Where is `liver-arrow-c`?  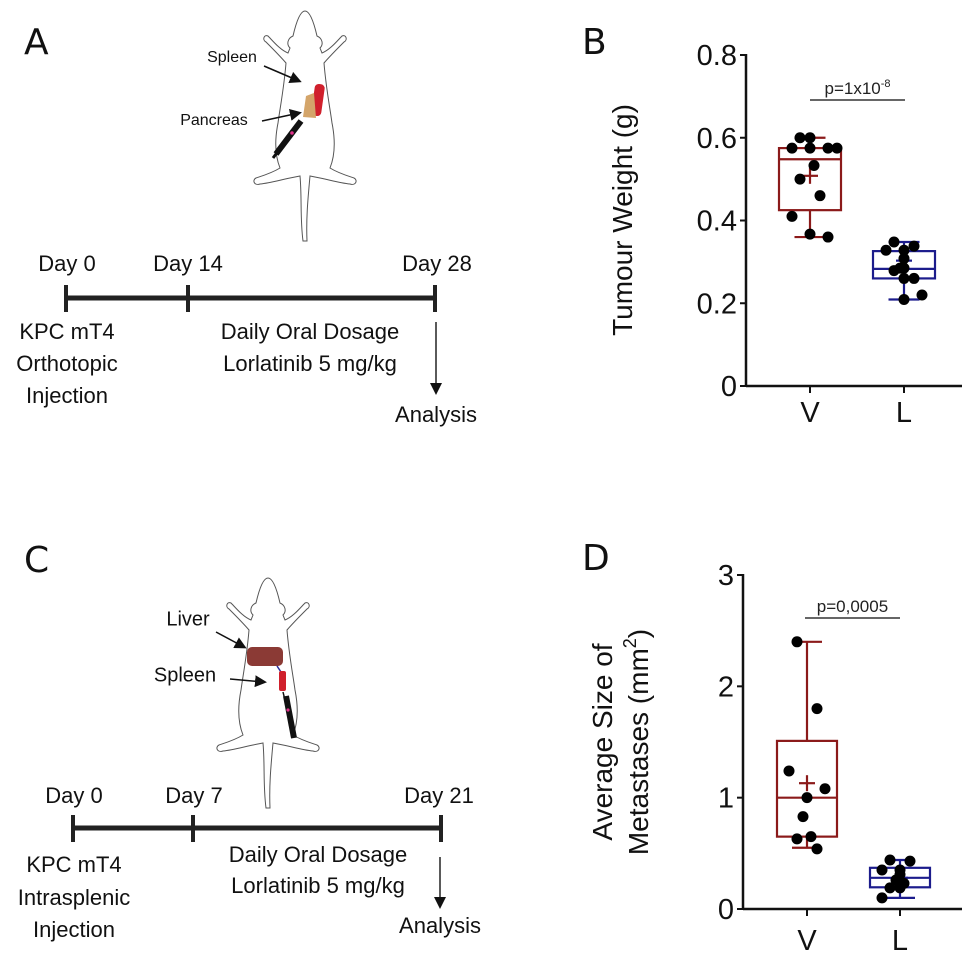
liver-arrow-c is located at coordinates (231, 640).